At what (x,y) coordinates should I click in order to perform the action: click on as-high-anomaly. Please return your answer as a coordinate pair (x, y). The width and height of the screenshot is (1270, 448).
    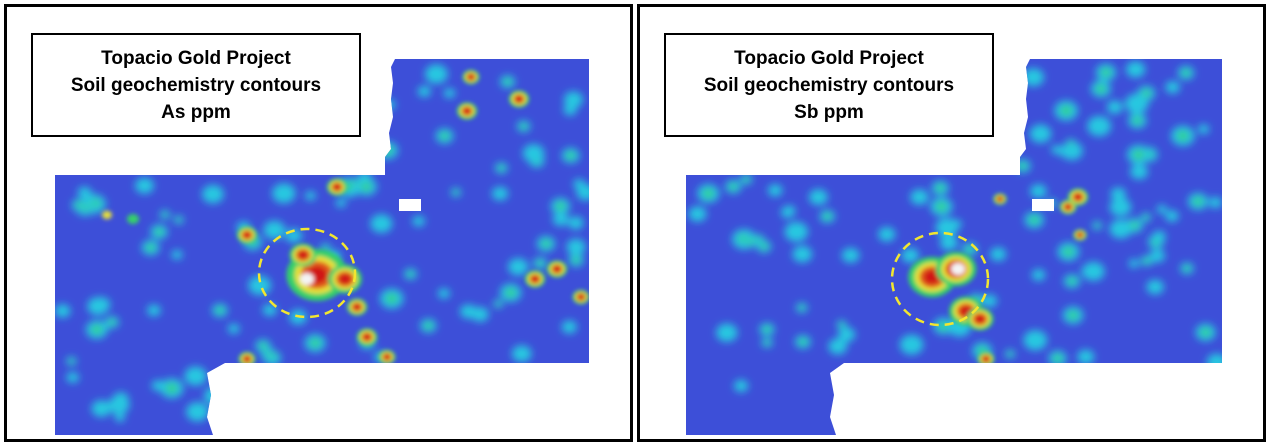
    Looking at the image, I should click on (107, 215).